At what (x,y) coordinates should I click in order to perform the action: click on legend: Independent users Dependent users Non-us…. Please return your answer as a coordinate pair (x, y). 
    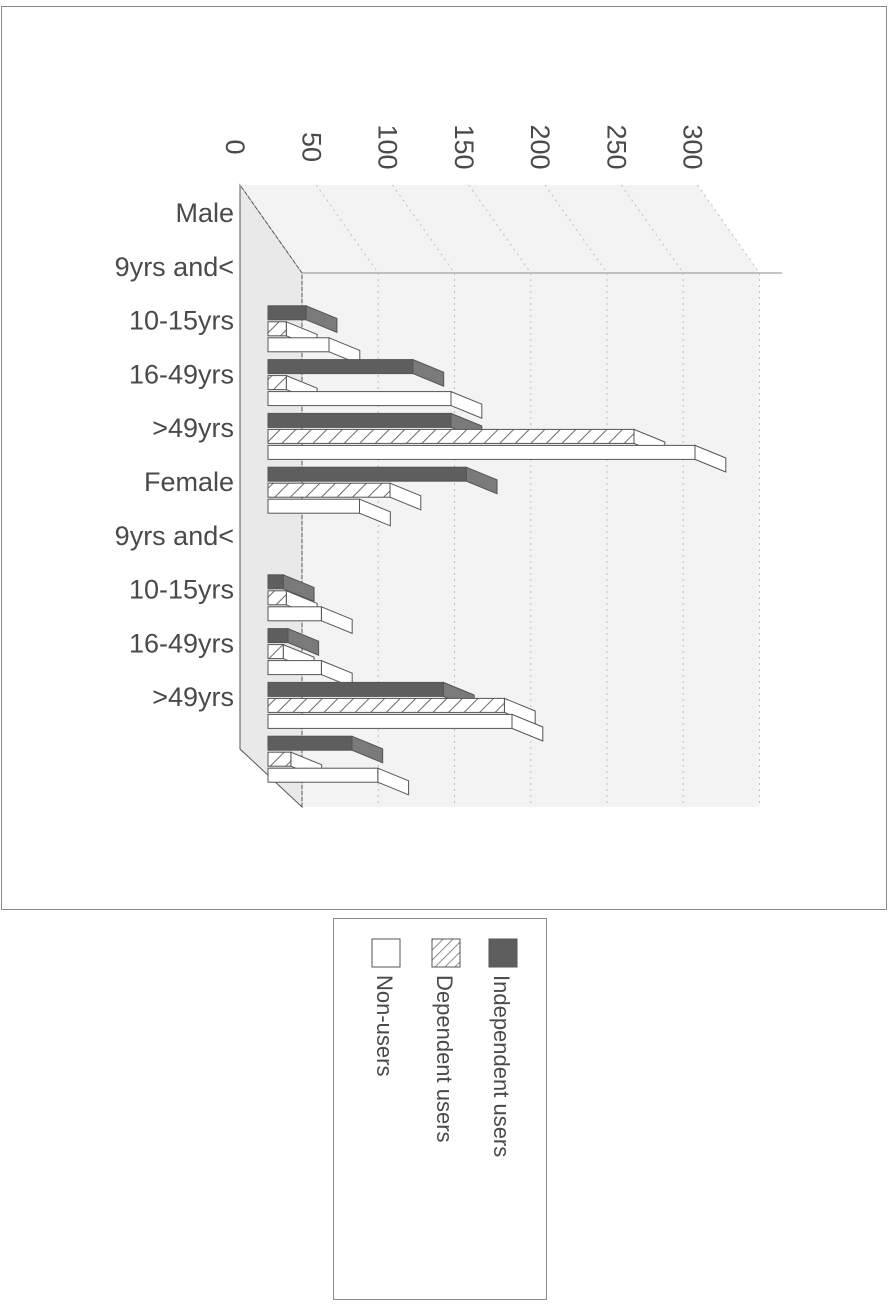
    Looking at the image, I should click on (440, 1109).